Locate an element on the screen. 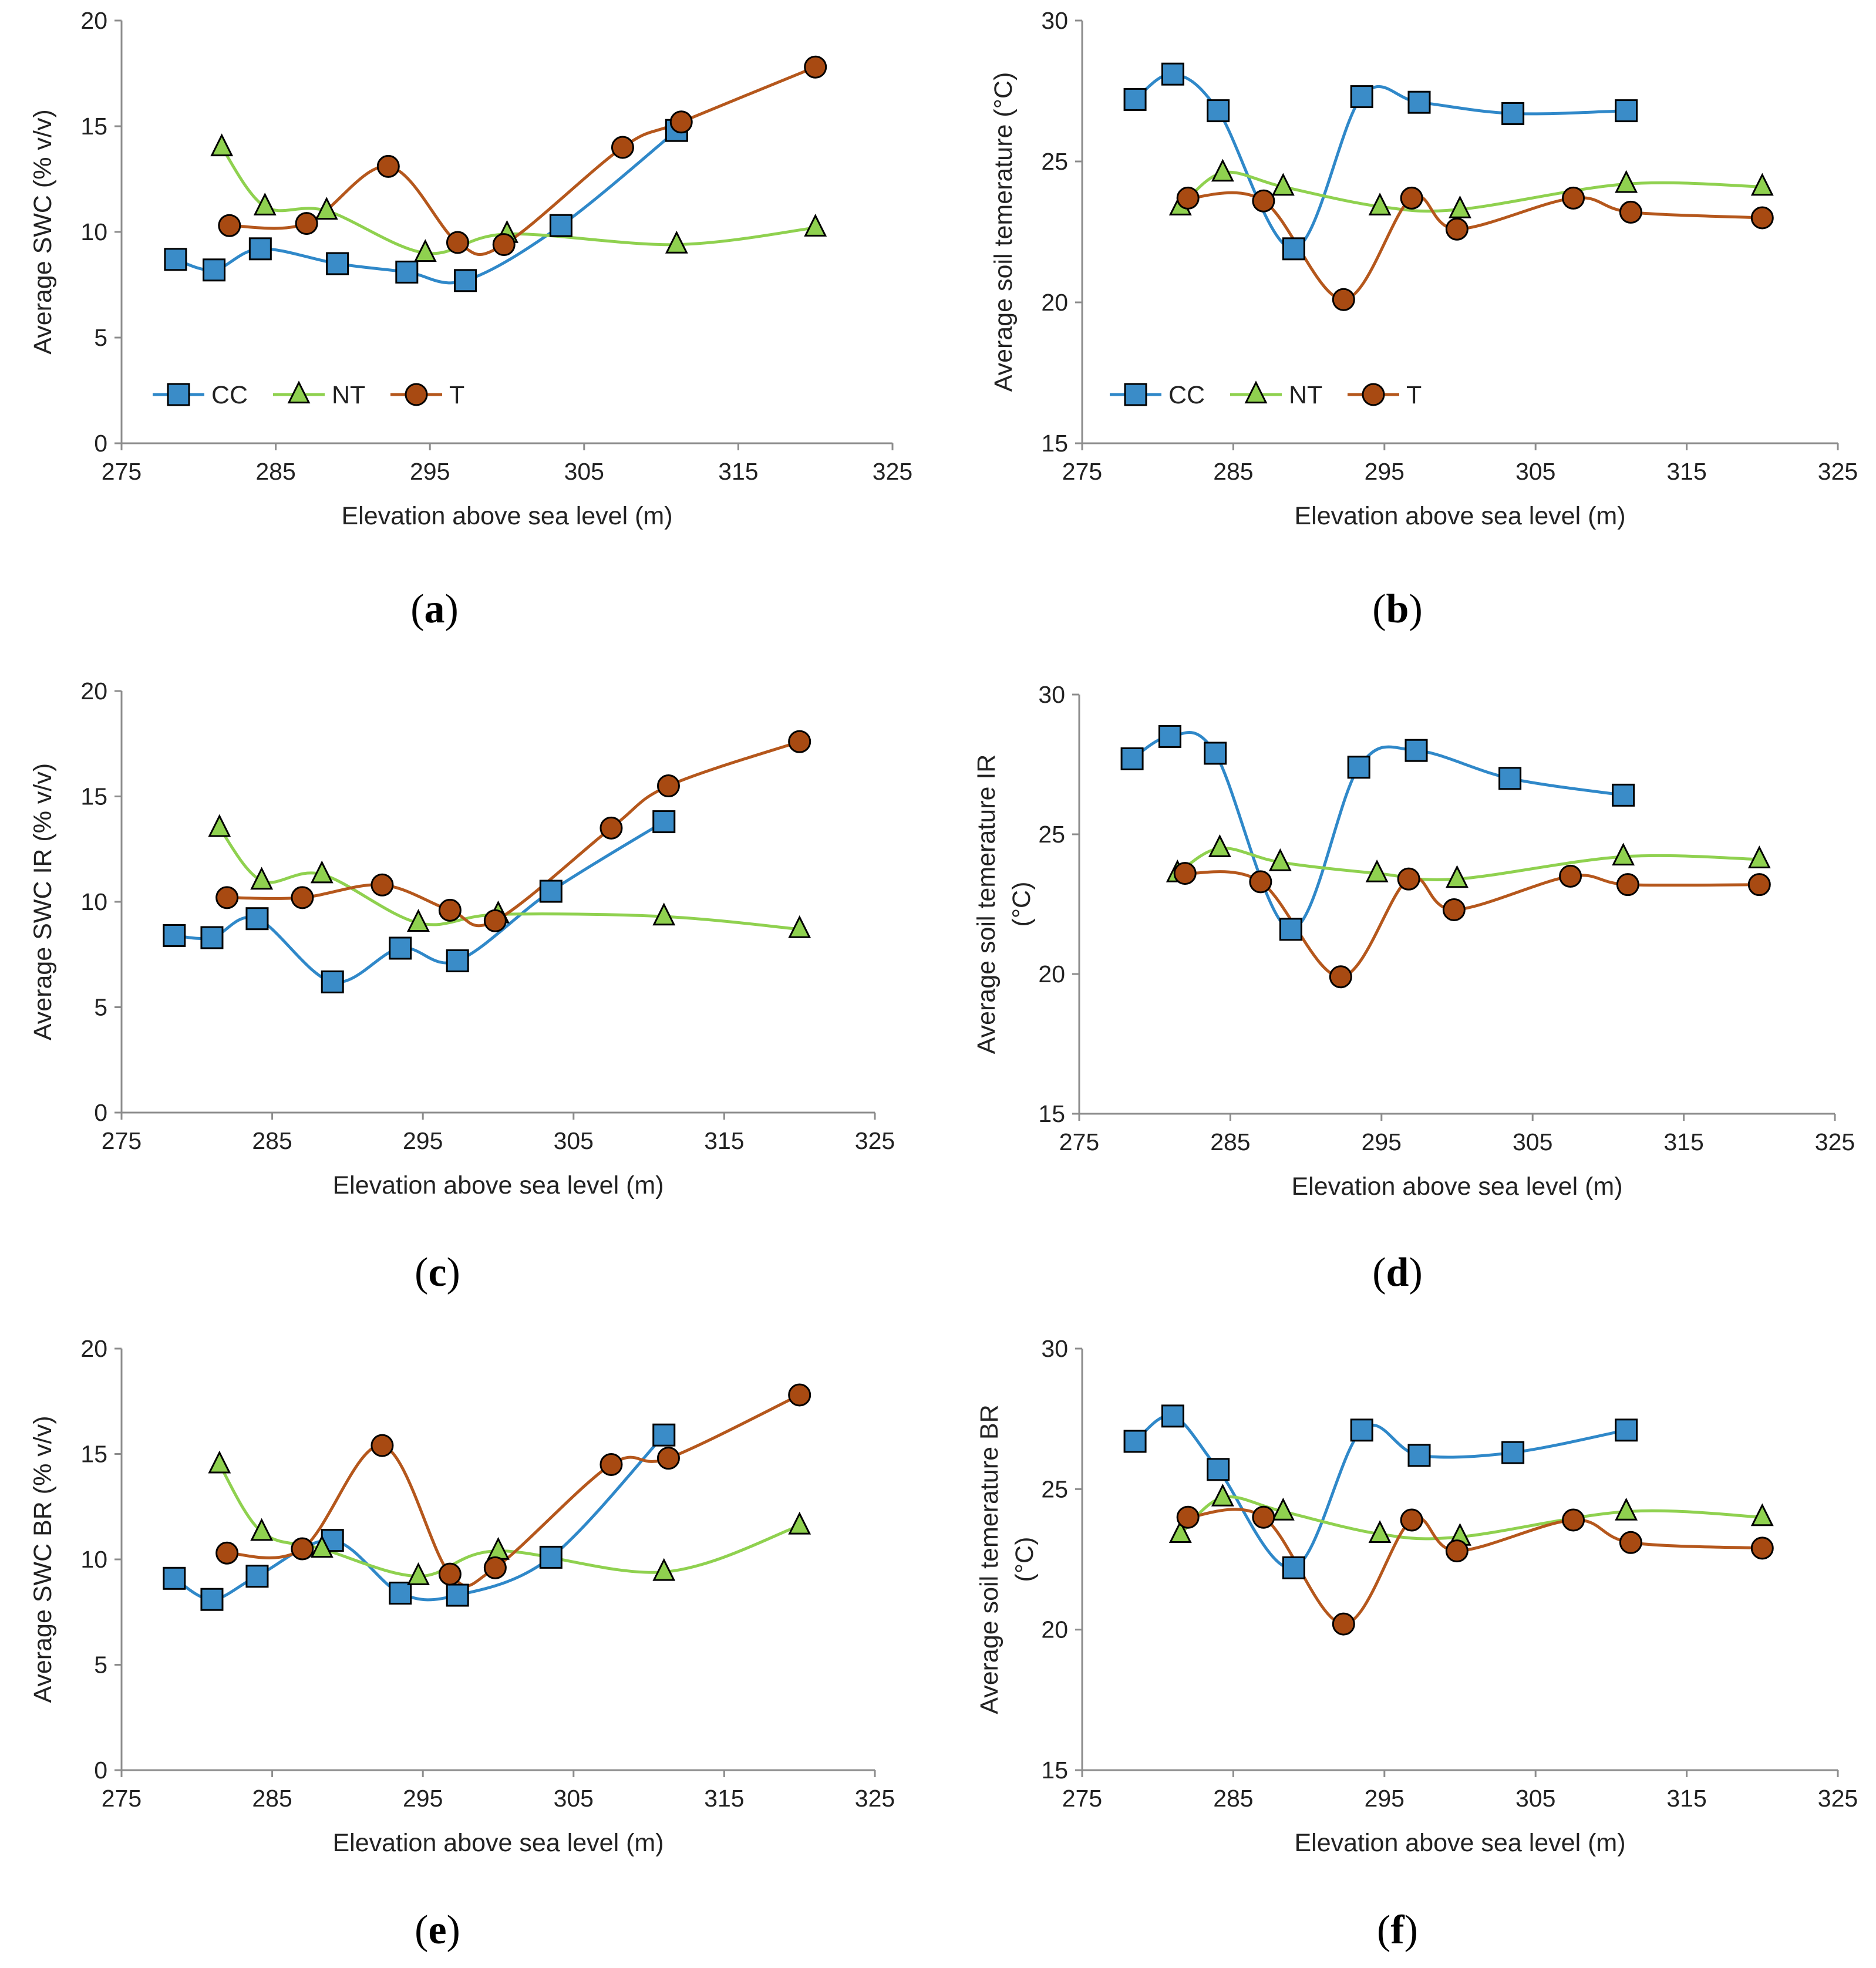 This screenshot has height=1968, width=1876. x-tick-label: 315 is located at coordinates (724, 1140).